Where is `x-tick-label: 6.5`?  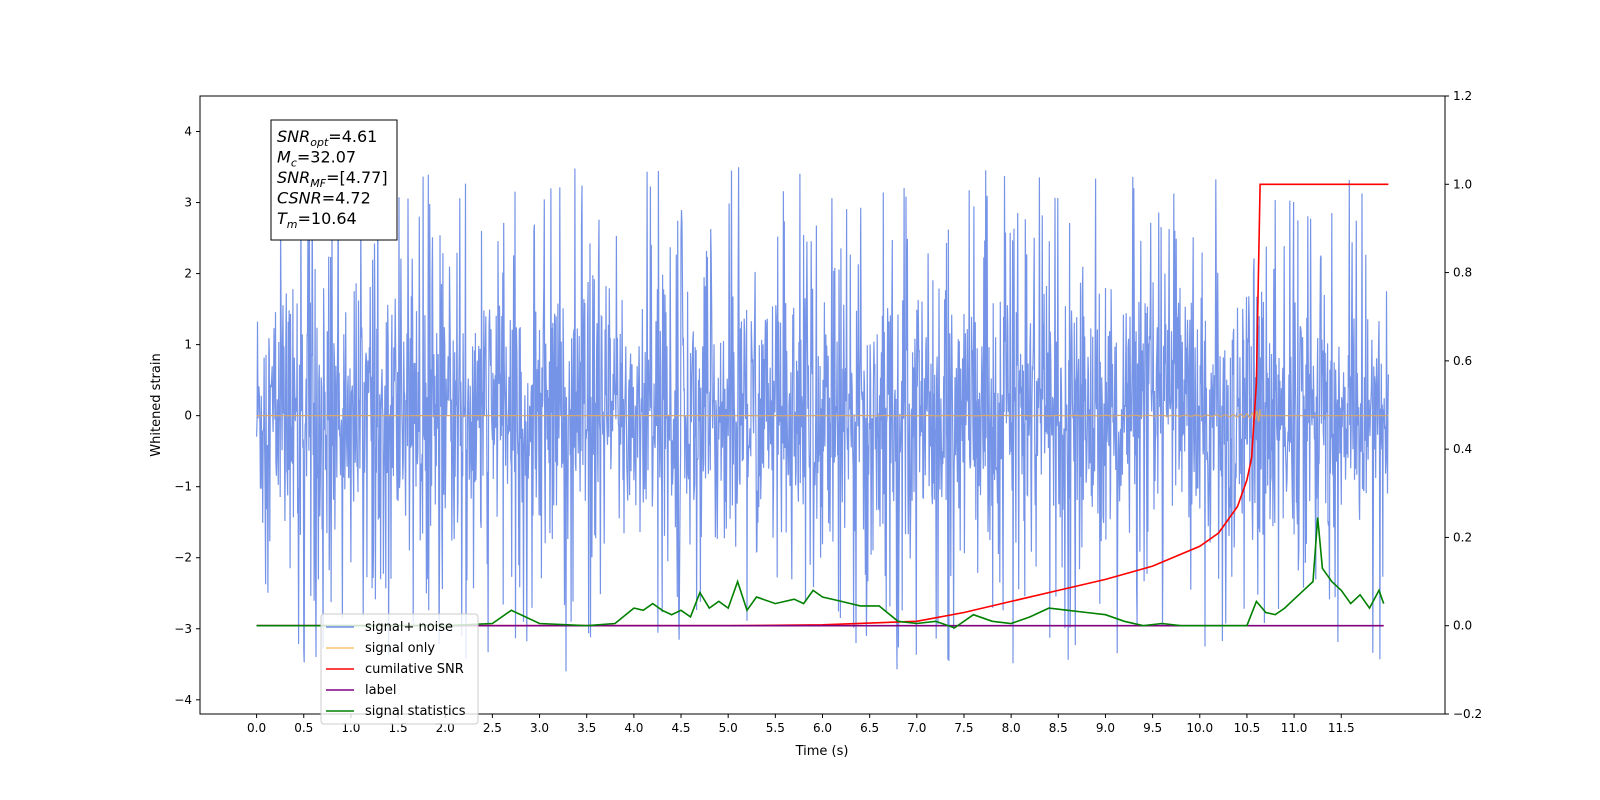 x-tick-label: 6.5 is located at coordinates (869, 728).